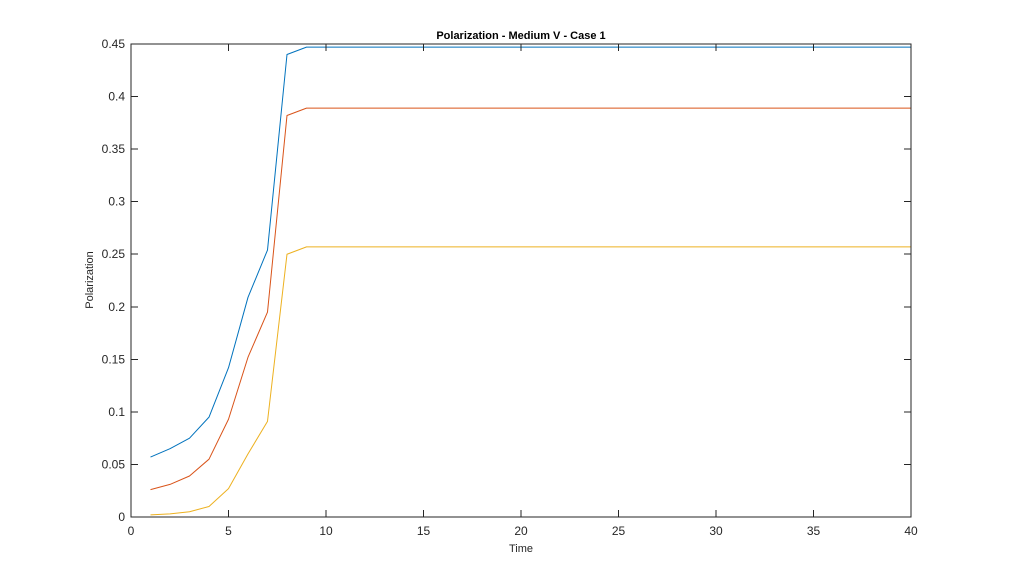 The height and width of the screenshot is (581, 1009). Describe the element at coordinates (90, 279) in the screenshot. I see `y-axis-title: Polarization` at that location.